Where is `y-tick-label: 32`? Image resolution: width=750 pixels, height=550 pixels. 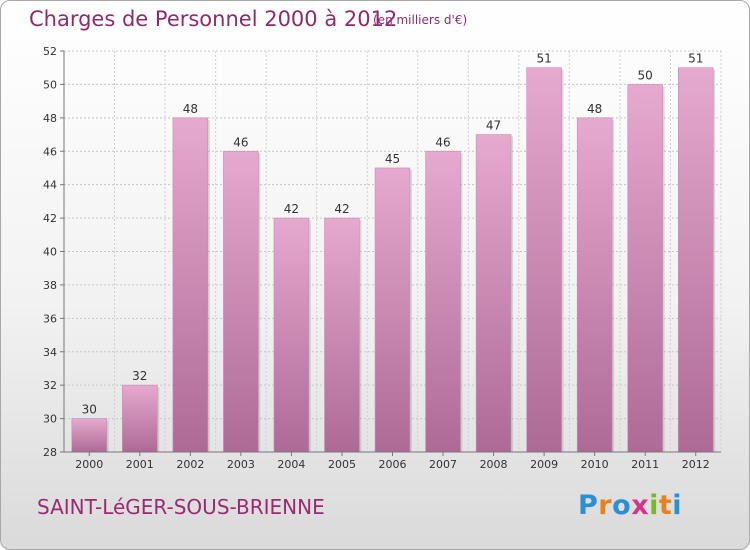 y-tick-label: 32 is located at coordinates (50, 385).